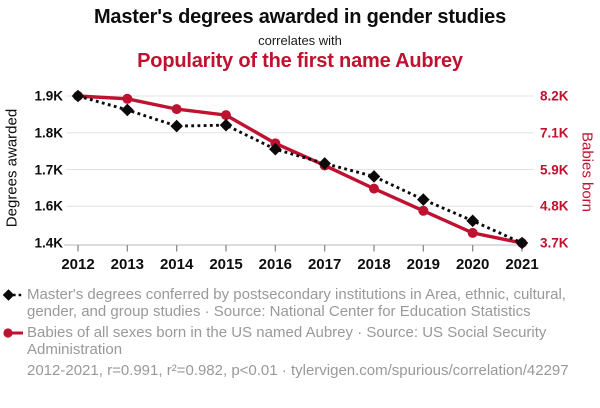  What do you see at coordinates (554, 243) in the screenshot?
I see `y-tick-label-right: 3.7K` at bounding box center [554, 243].